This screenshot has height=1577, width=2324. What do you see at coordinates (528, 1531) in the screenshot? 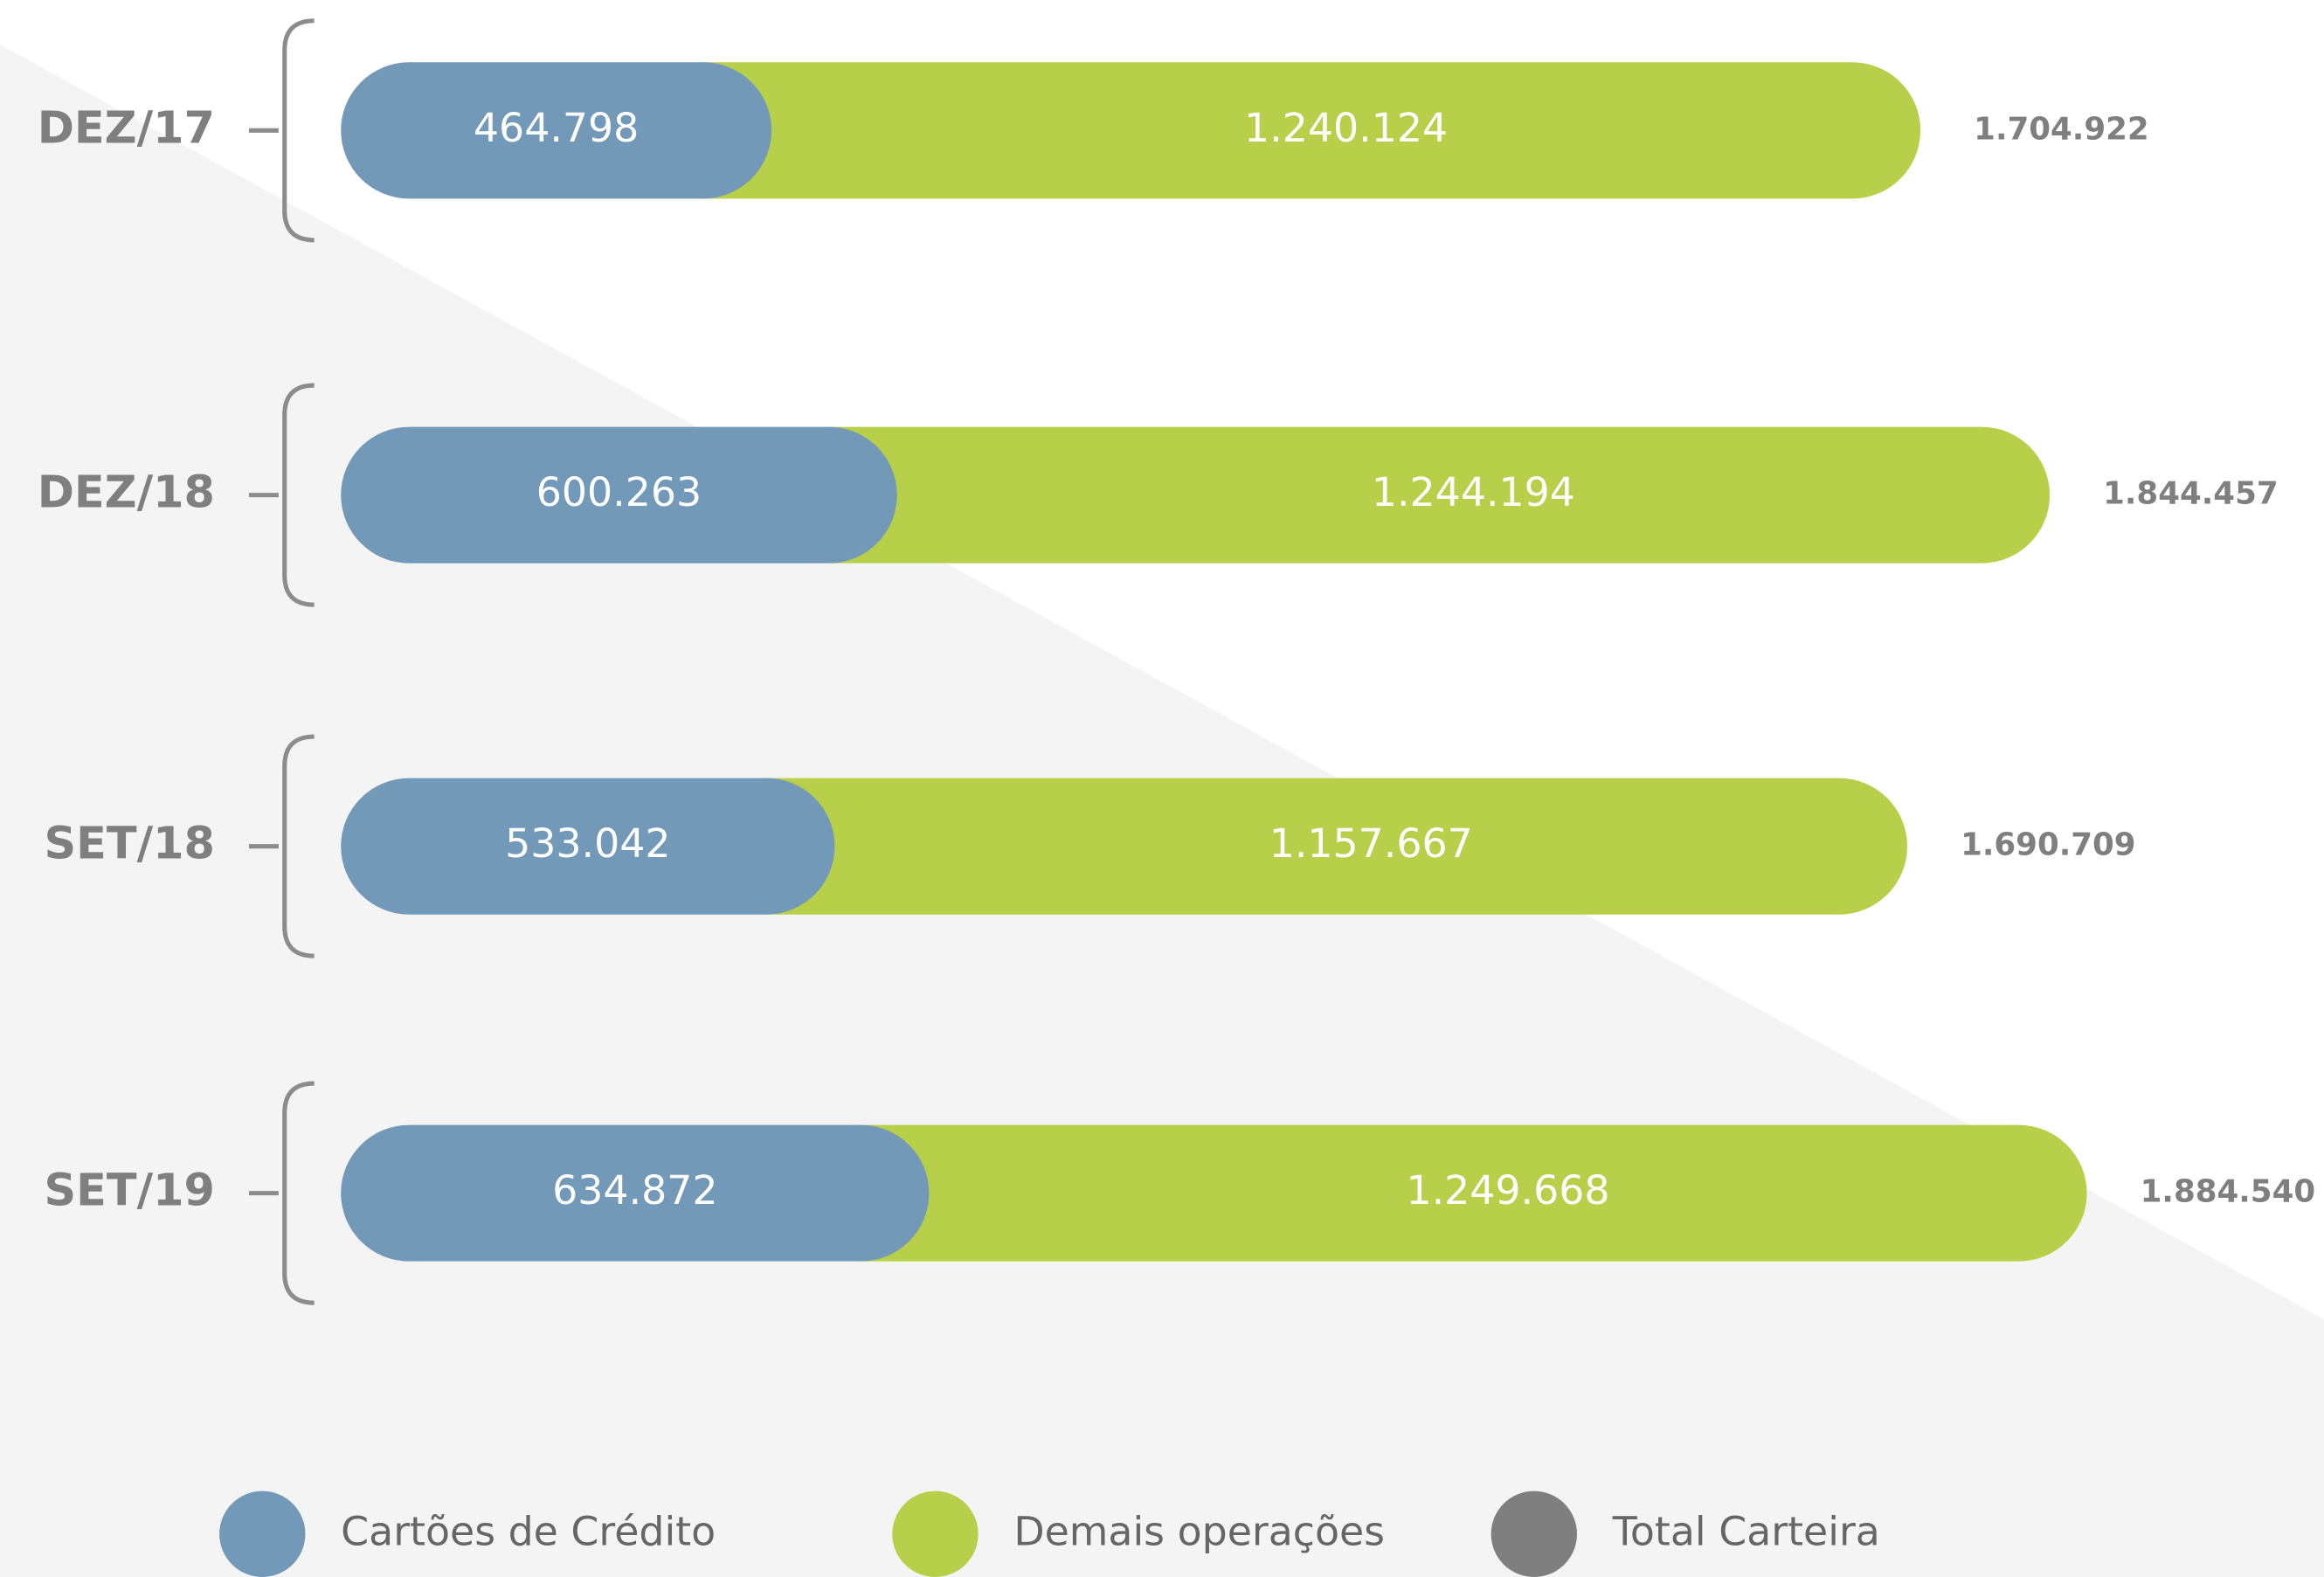
I see `legend-label: Cartões de Crédito` at bounding box center [528, 1531].